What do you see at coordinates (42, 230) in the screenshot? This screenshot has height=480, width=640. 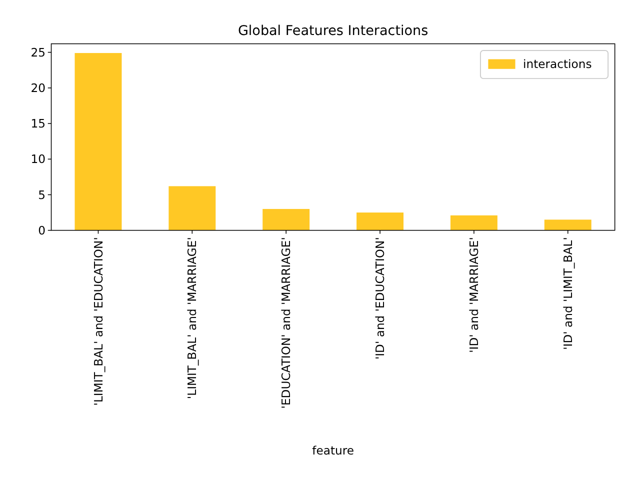 I see `y-tick-label: 0` at bounding box center [42, 230].